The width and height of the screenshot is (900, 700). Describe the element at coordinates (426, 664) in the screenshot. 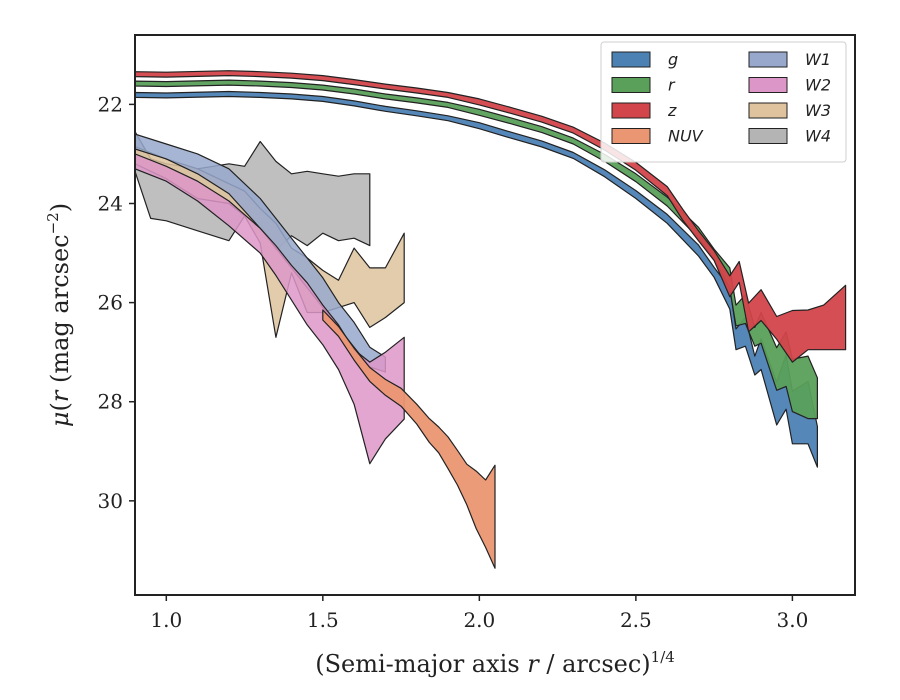

I see `x-axis-label-text: Semi-major axis` at that location.